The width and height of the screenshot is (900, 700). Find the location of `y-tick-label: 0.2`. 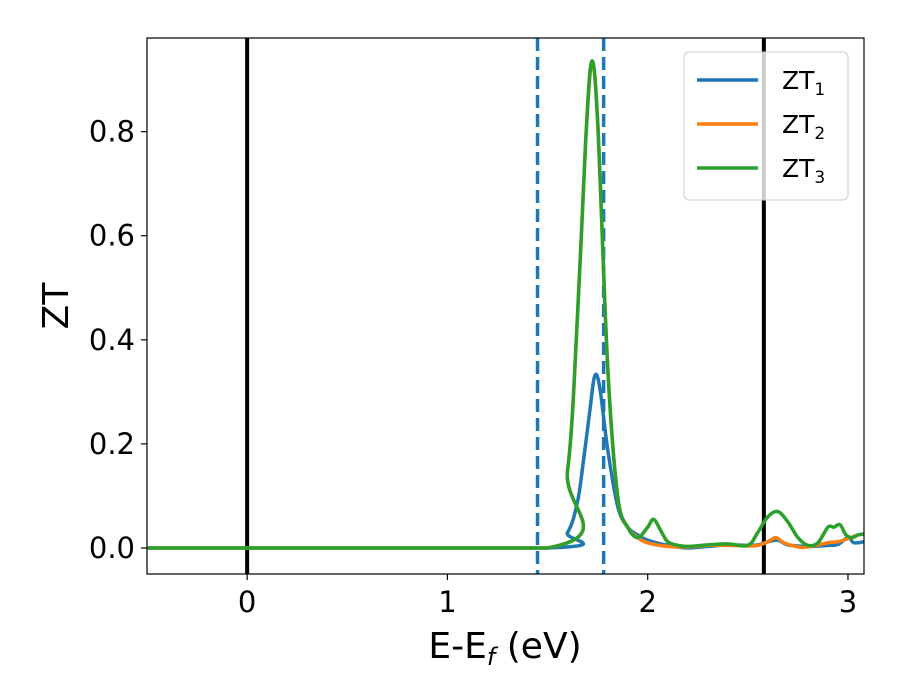

y-tick-label: 0.2 is located at coordinates (112, 444).